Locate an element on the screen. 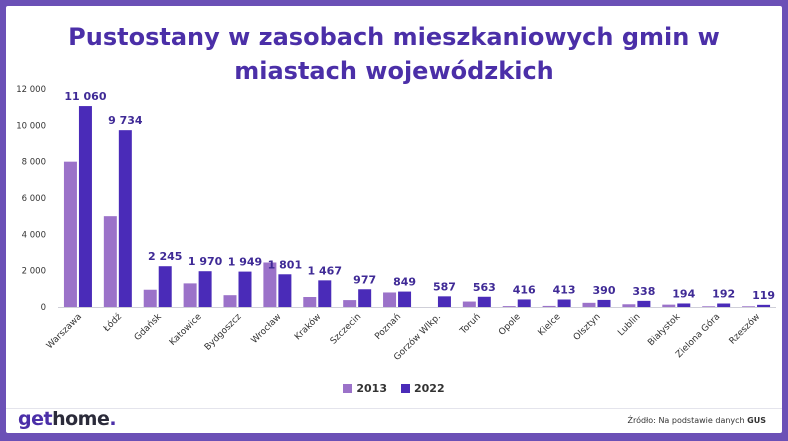 The image size is (788, 441). category-label-5: Wrocław is located at coordinates (267, 329).